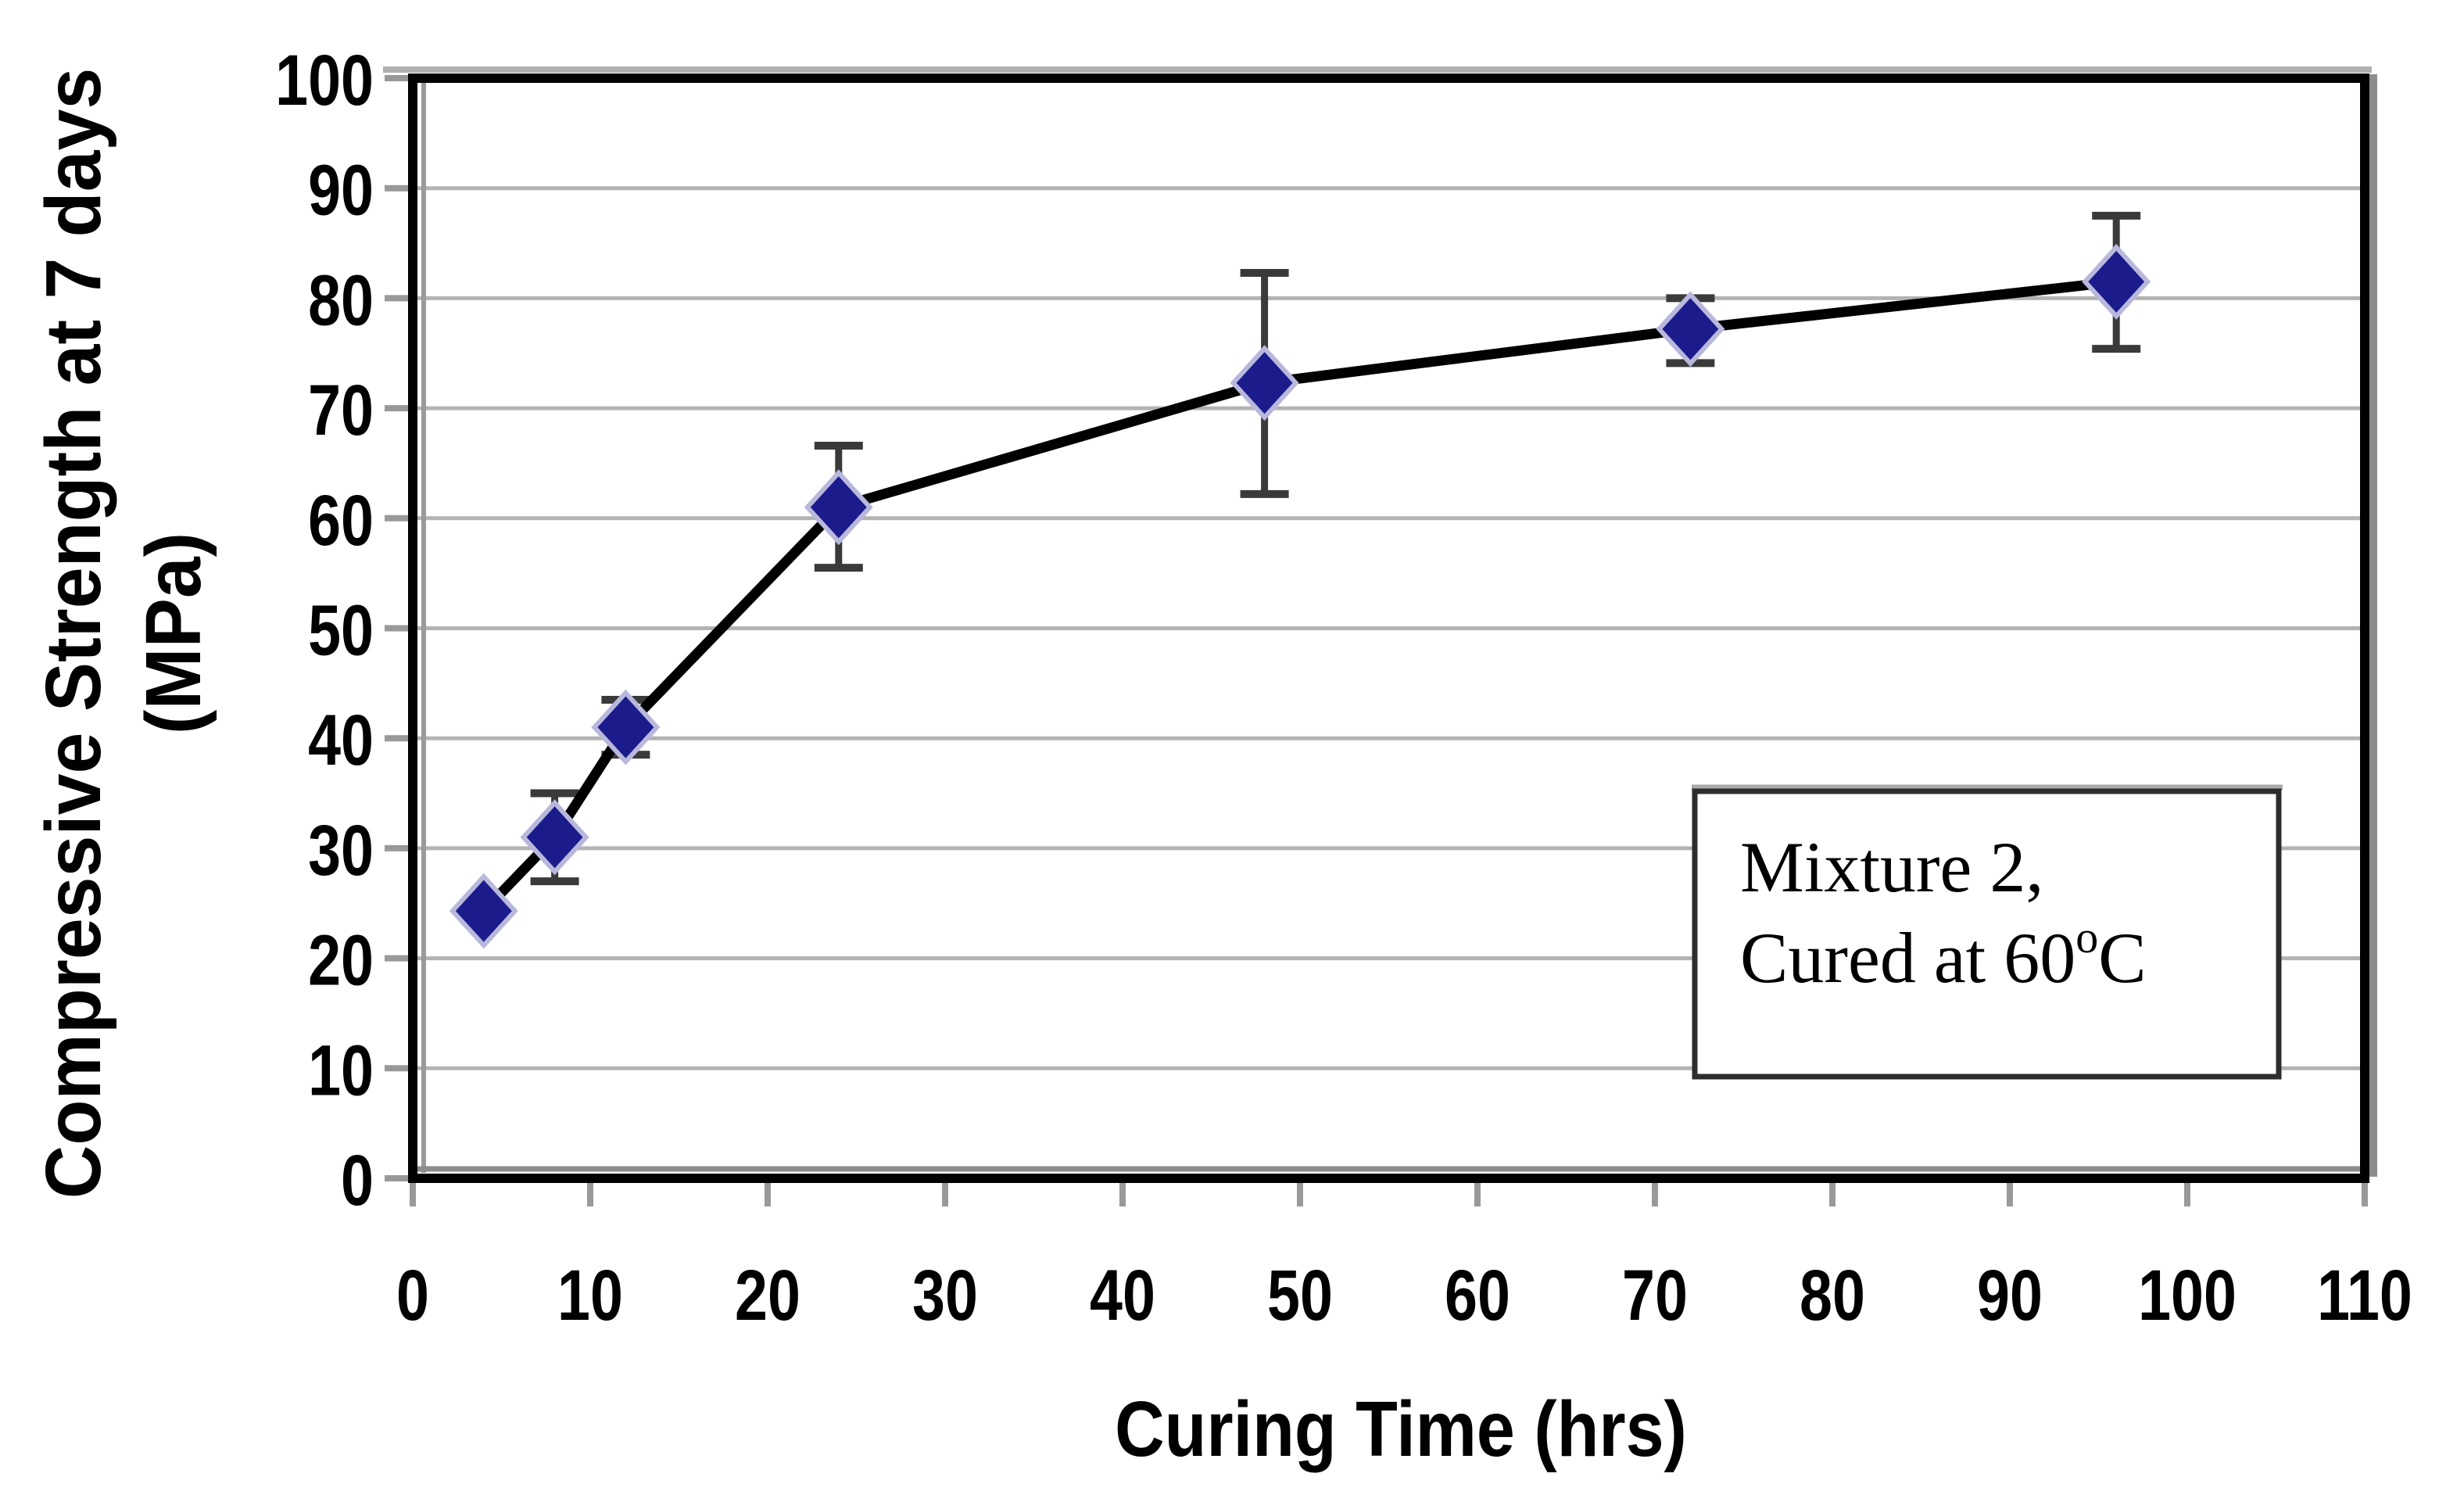 This screenshot has width=2464, height=1502. What do you see at coordinates (2086, 937) in the screenshot?
I see `degree-superscript: o` at bounding box center [2086, 937].